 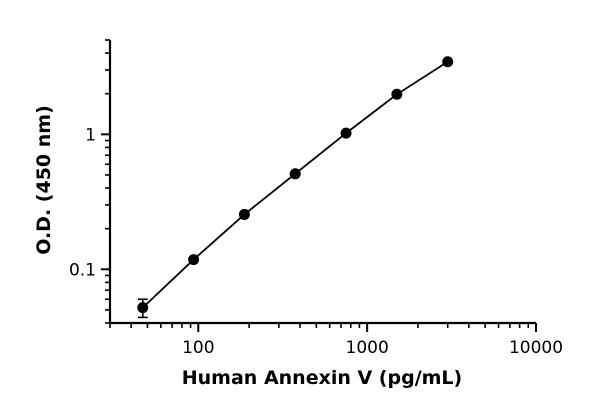 What do you see at coordinates (536, 348) in the screenshot?
I see `x-tick-label: 10000` at bounding box center [536, 348].